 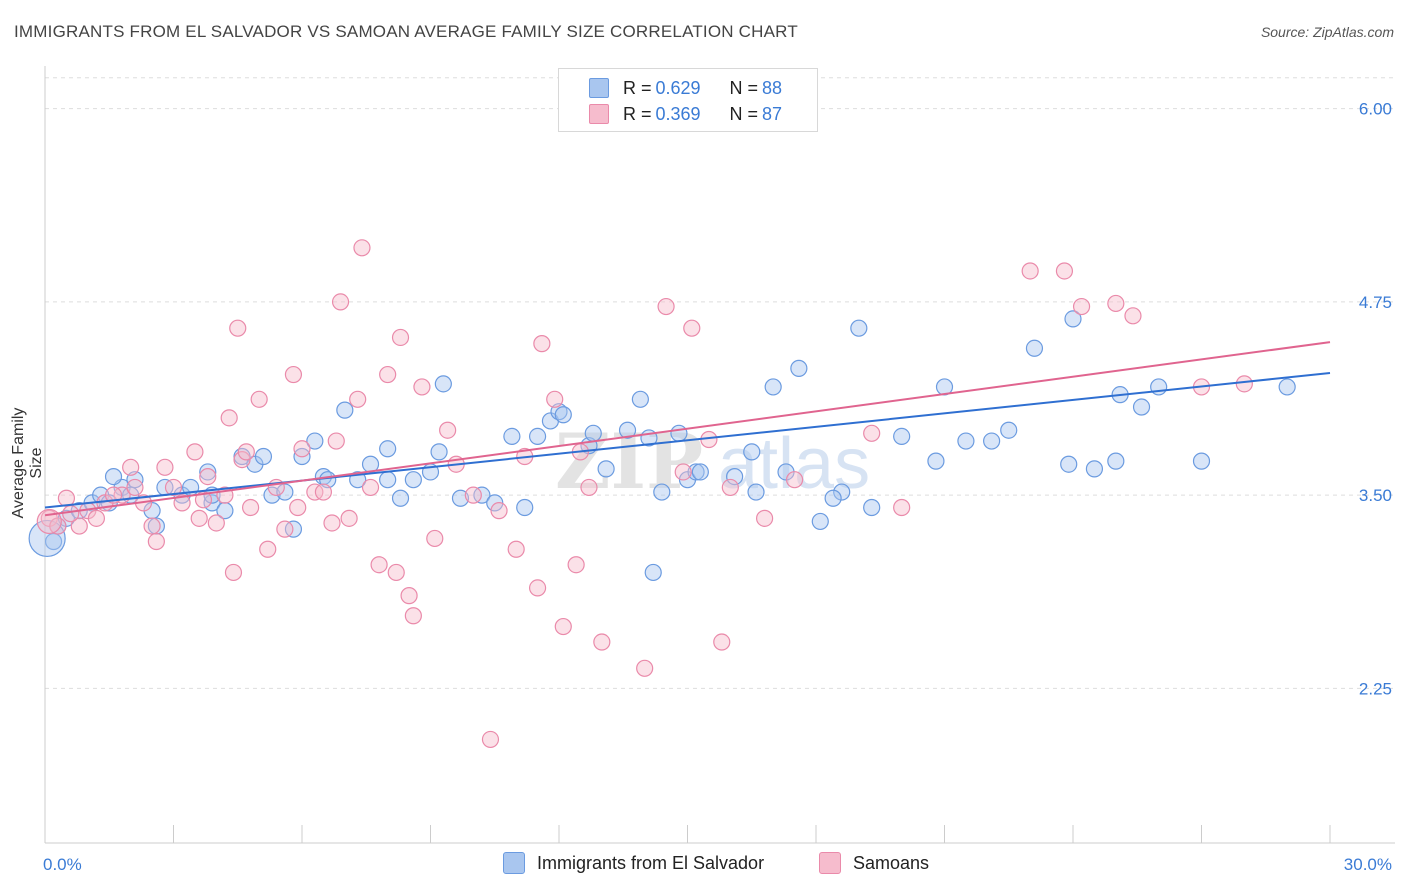 What do you see at coordinates (599, 88) in the screenshot?
I see `legend-swatch-blue` at bounding box center [599, 88].